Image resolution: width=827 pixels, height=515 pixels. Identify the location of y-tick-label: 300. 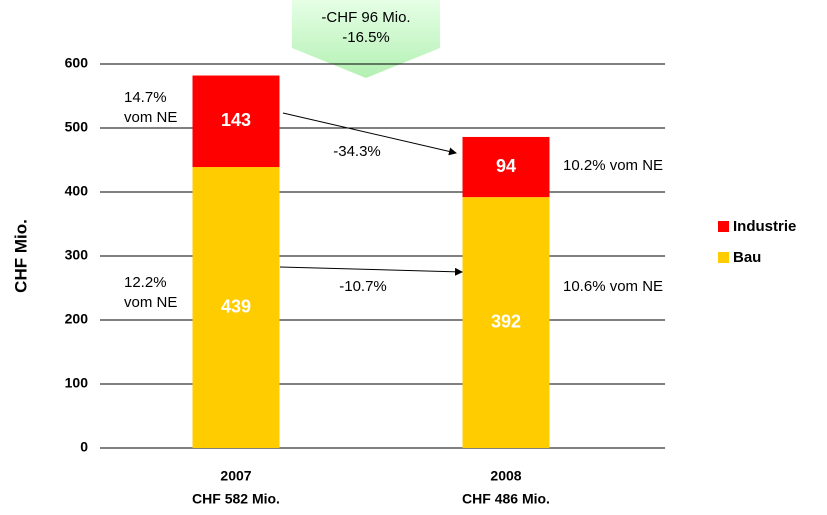
(77, 255).